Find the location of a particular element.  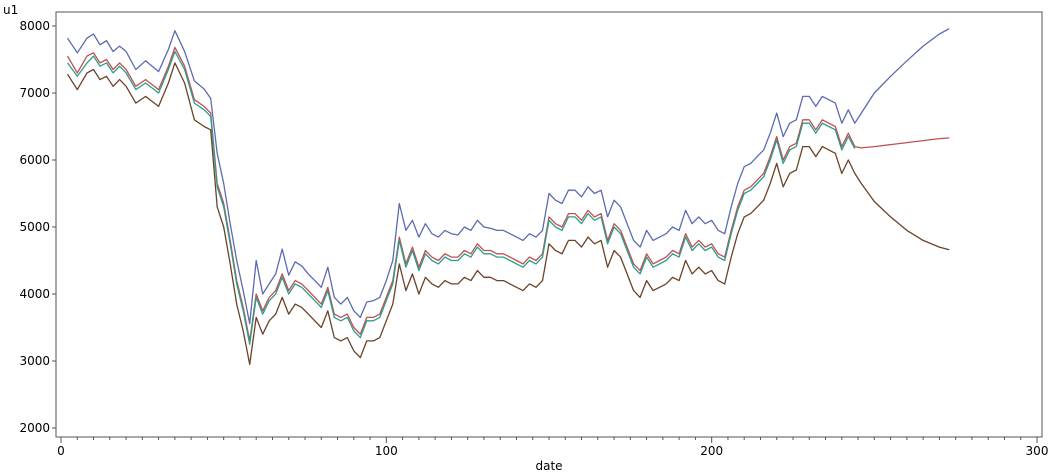

y-axis: 2000 3000 4000 5000 6000 7000 8000 is located at coordinates (37, 227).